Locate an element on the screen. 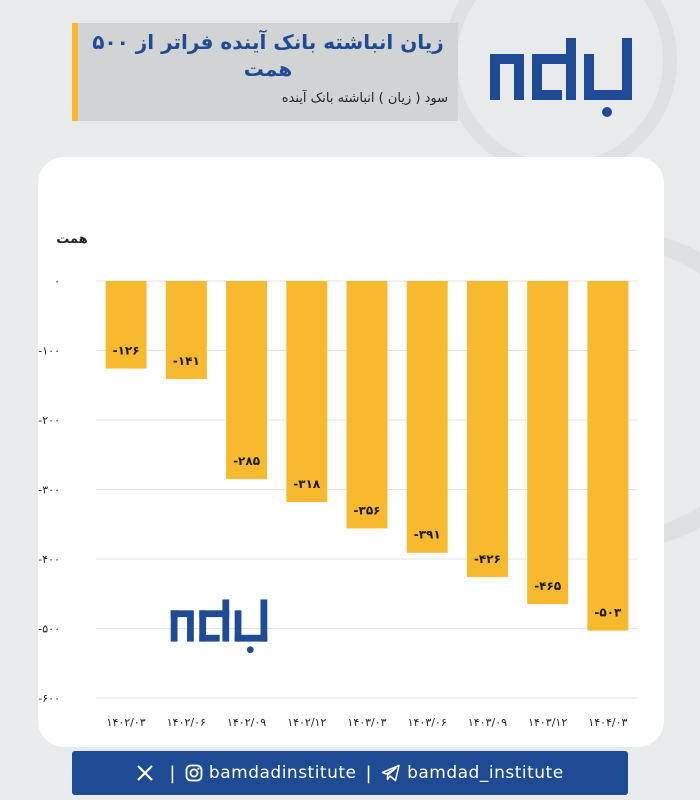  y-tick-label: -۶۰۰ is located at coordinates (49, 698).